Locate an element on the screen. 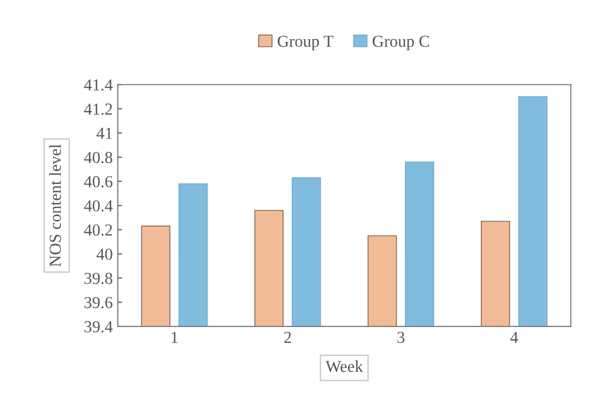 Image resolution: width=604 pixels, height=403 pixels. y-tick-label: 40 is located at coordinates (104, 254).